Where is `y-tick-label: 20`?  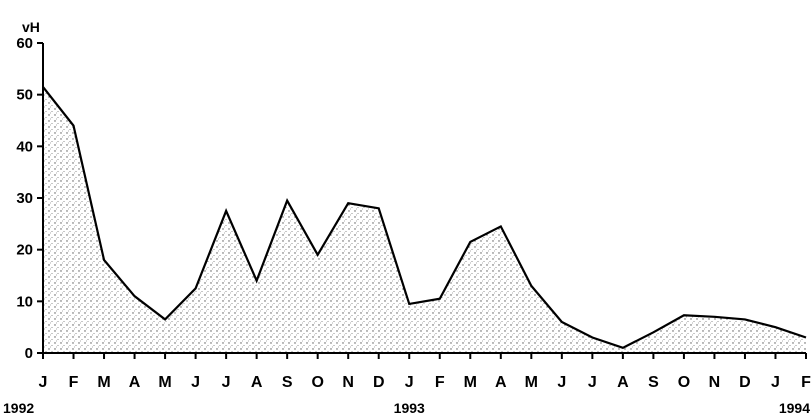 y-tick-label: 20 is located at coordinates (24, 250).